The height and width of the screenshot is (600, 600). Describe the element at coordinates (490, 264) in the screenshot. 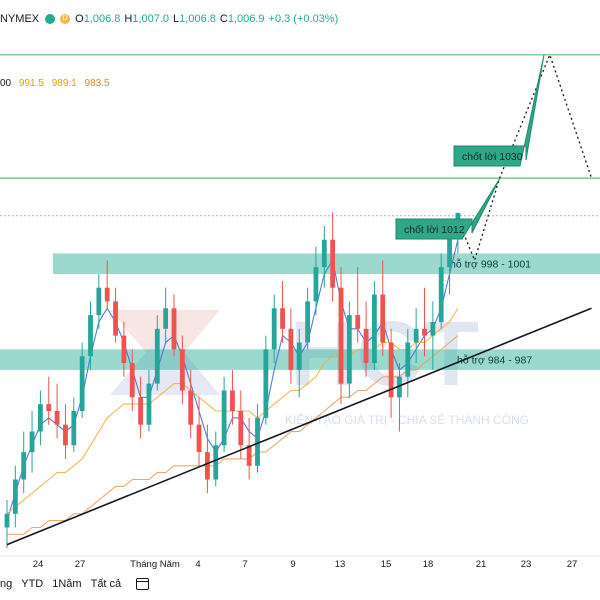

I see `support-zone-label-0: hỗ trợ 998 - 1001` at that location.